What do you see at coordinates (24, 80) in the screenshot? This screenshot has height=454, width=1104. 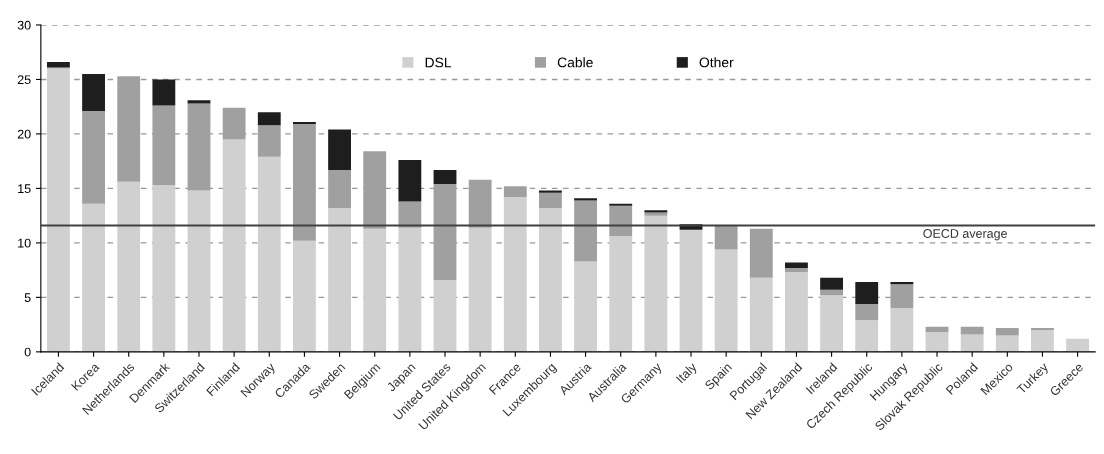 I see `y-tick-label: 25` at bounding box center [24, 80].